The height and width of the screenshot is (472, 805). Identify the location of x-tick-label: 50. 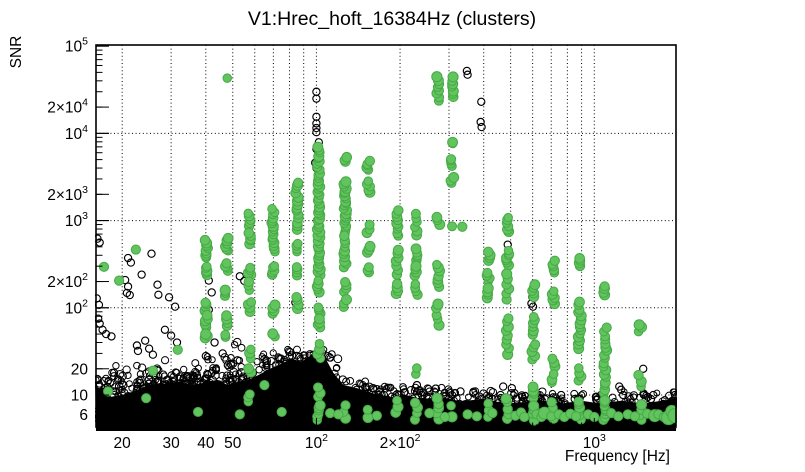
(233, 443).